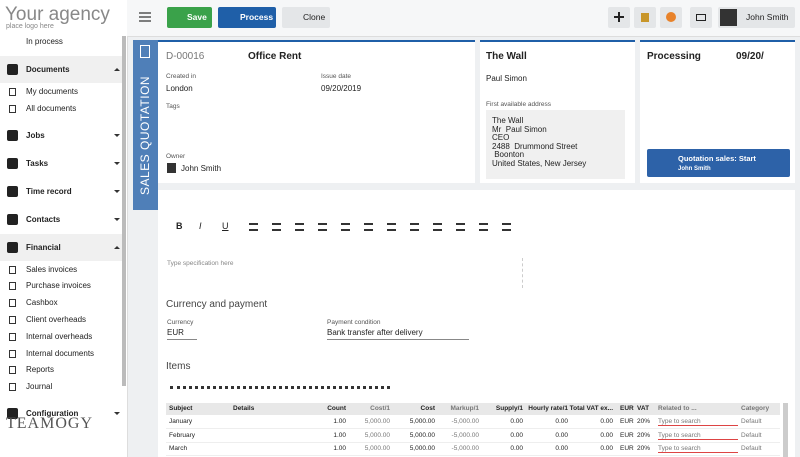 Image resolution: width=800 pixels, height=457 pixels. I want to click on table-cell: 0.00, so click(561, 448).